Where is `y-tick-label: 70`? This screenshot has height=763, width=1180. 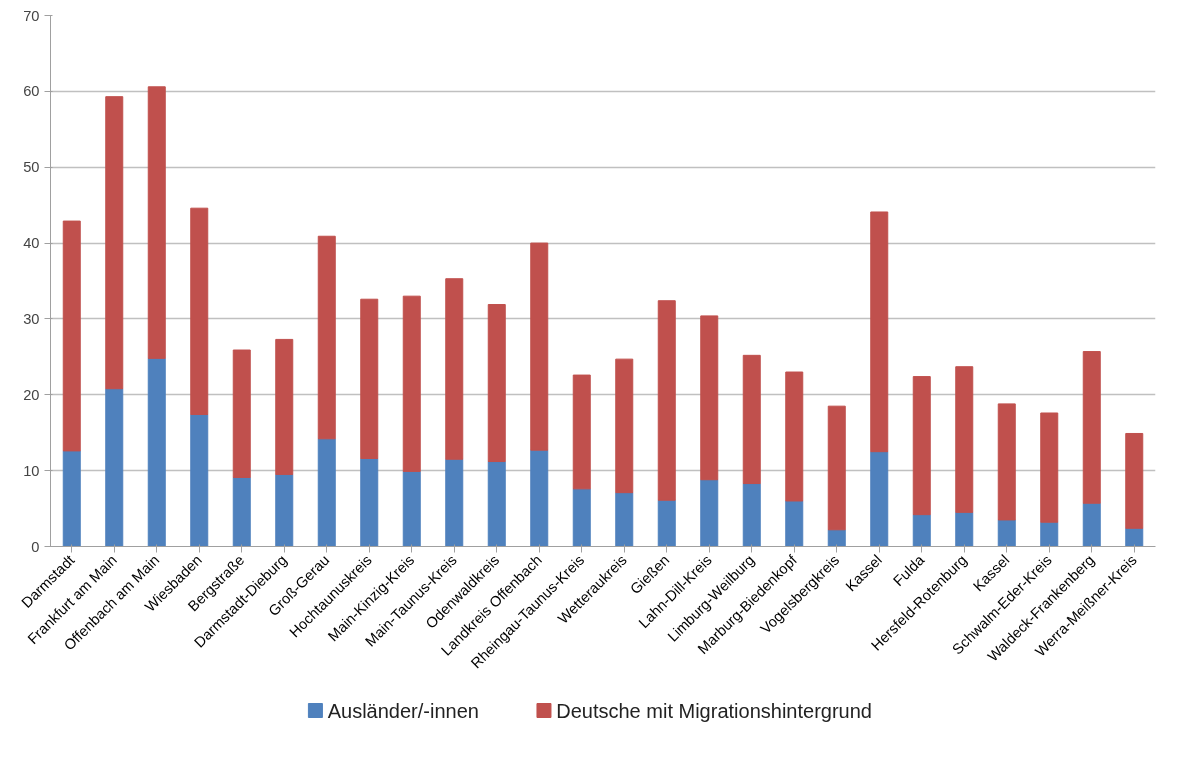
y-tick-label: 70 is located at coordinates (31, 15).